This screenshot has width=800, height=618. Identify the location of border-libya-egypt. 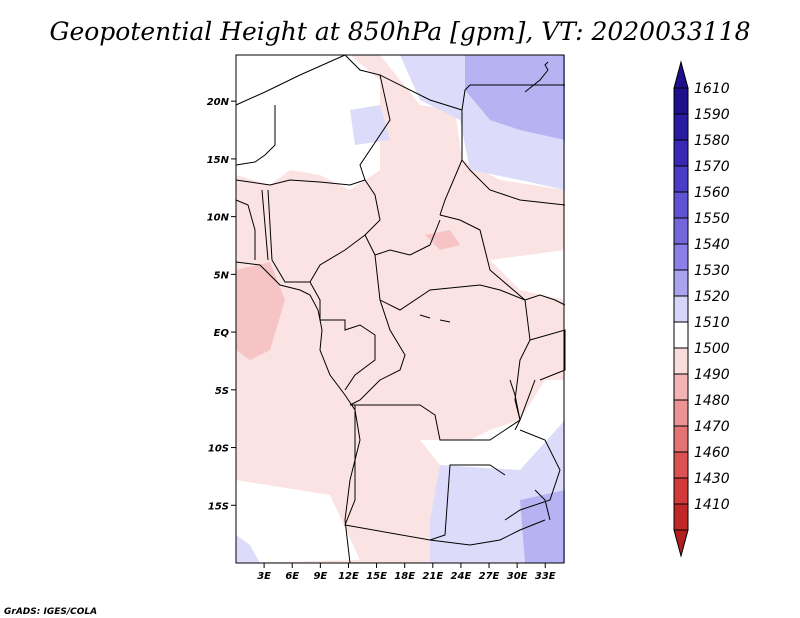
(513, 97).